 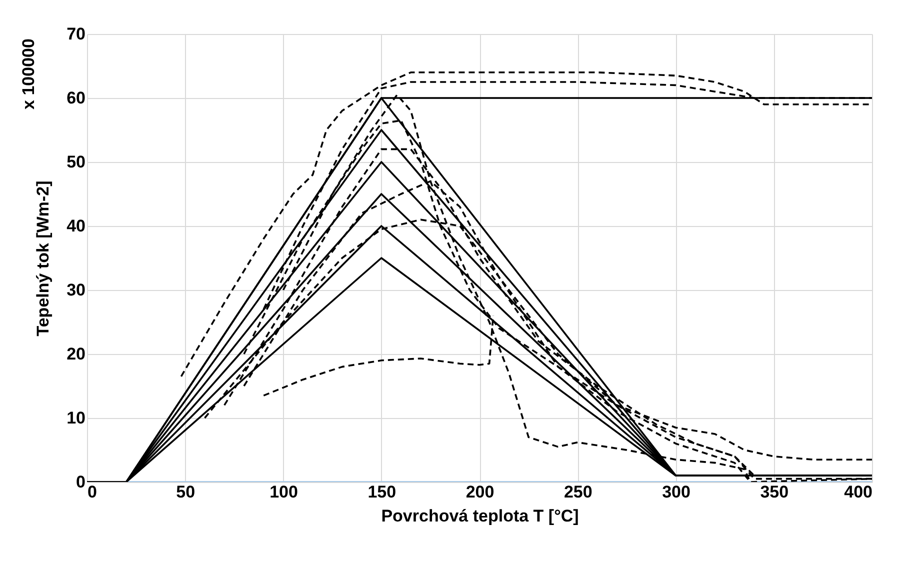 What do you see at coordinates (480, 492) in the screenshot?
I see `x-tick-label: 200` at bounding box center [480, 492].